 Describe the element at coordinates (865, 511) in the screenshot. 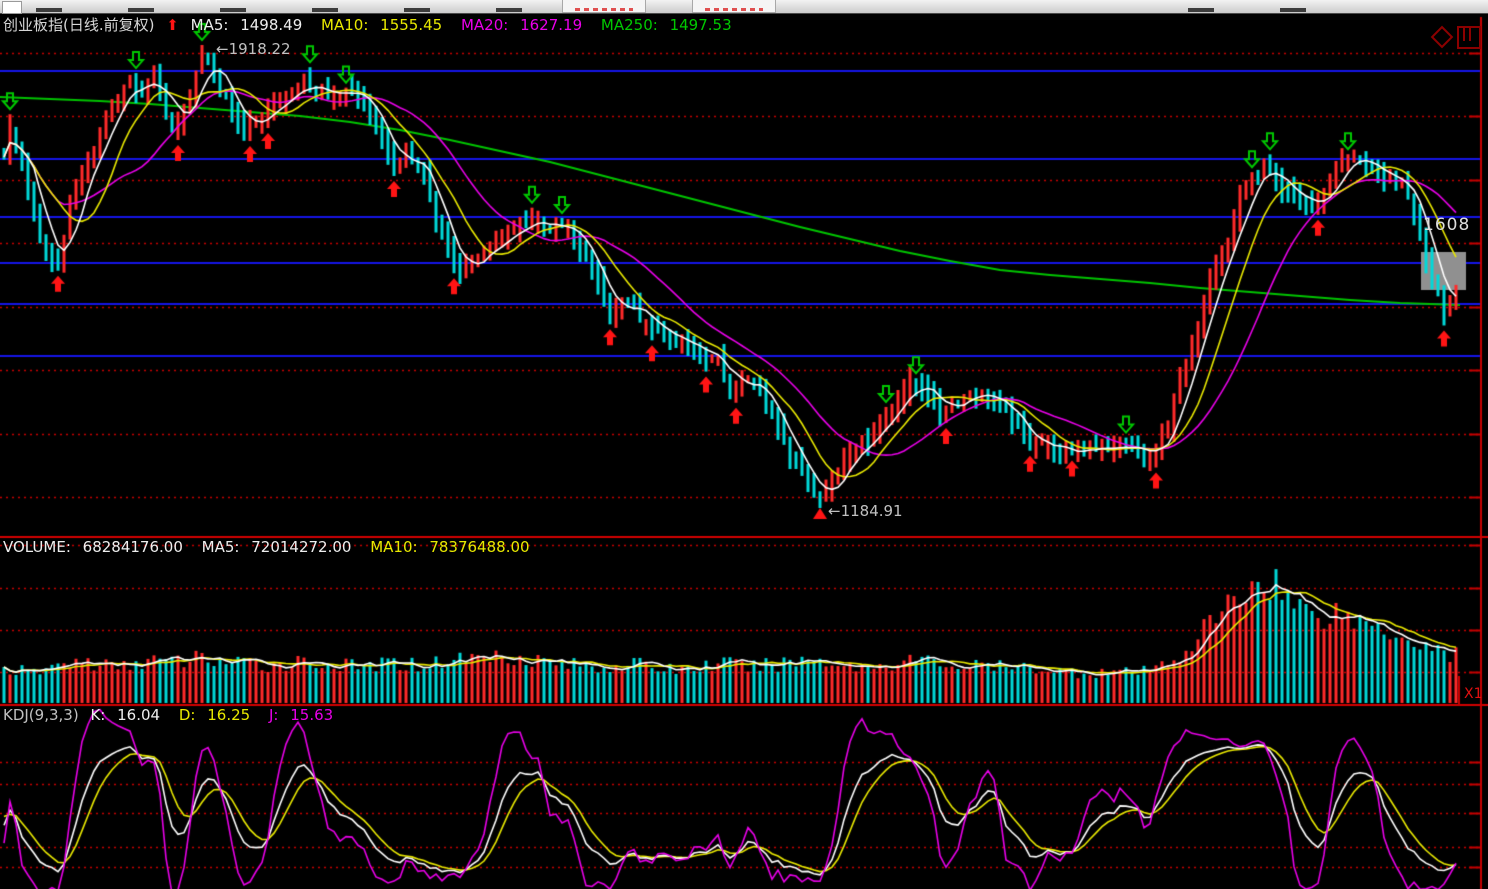

I see `low-price-annotation: ←1184.91` at that location.